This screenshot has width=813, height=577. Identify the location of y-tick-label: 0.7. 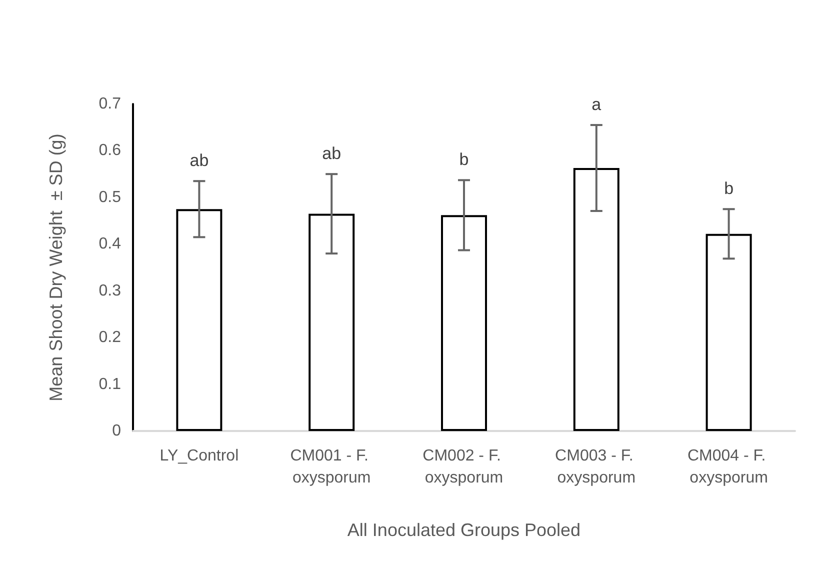
(110, 104).